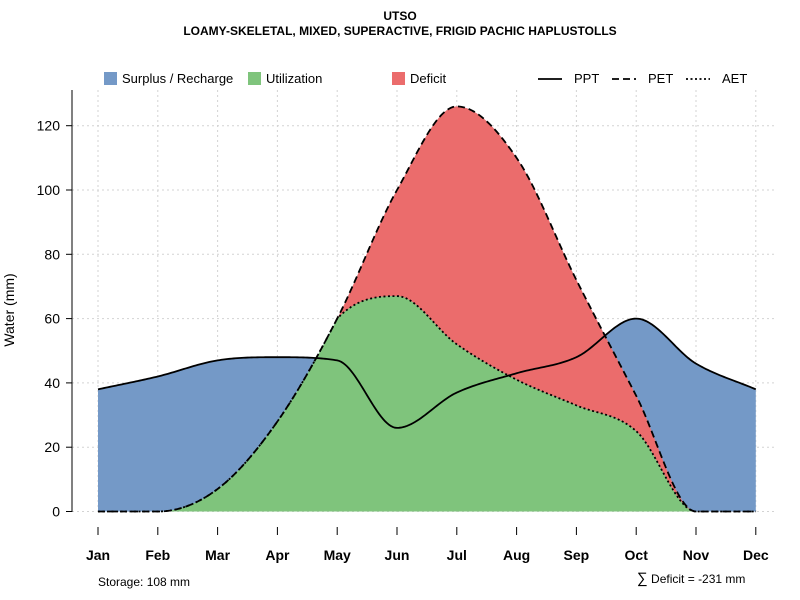 This screenshot has width=800, height=600. What do you see at coordinates (397, 555) in the screenshot?
I see `x-tick-label-jun: Jun` at bounding box center [397, 555].